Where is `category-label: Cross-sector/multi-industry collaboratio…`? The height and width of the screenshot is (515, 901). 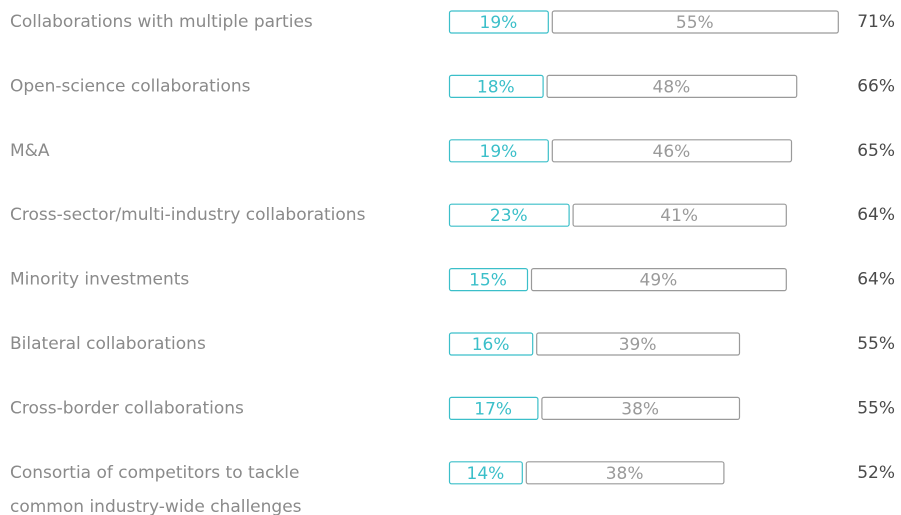
category-label: Cross-sector/multi-industry collaboratio… is located at coordinates (188, 215).